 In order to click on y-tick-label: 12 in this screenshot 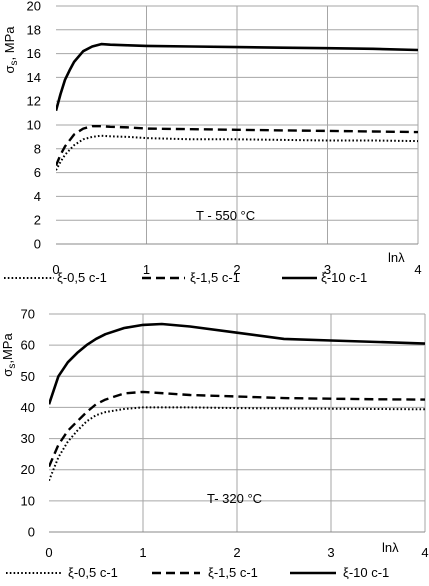, I will do `click(34, 101)`.